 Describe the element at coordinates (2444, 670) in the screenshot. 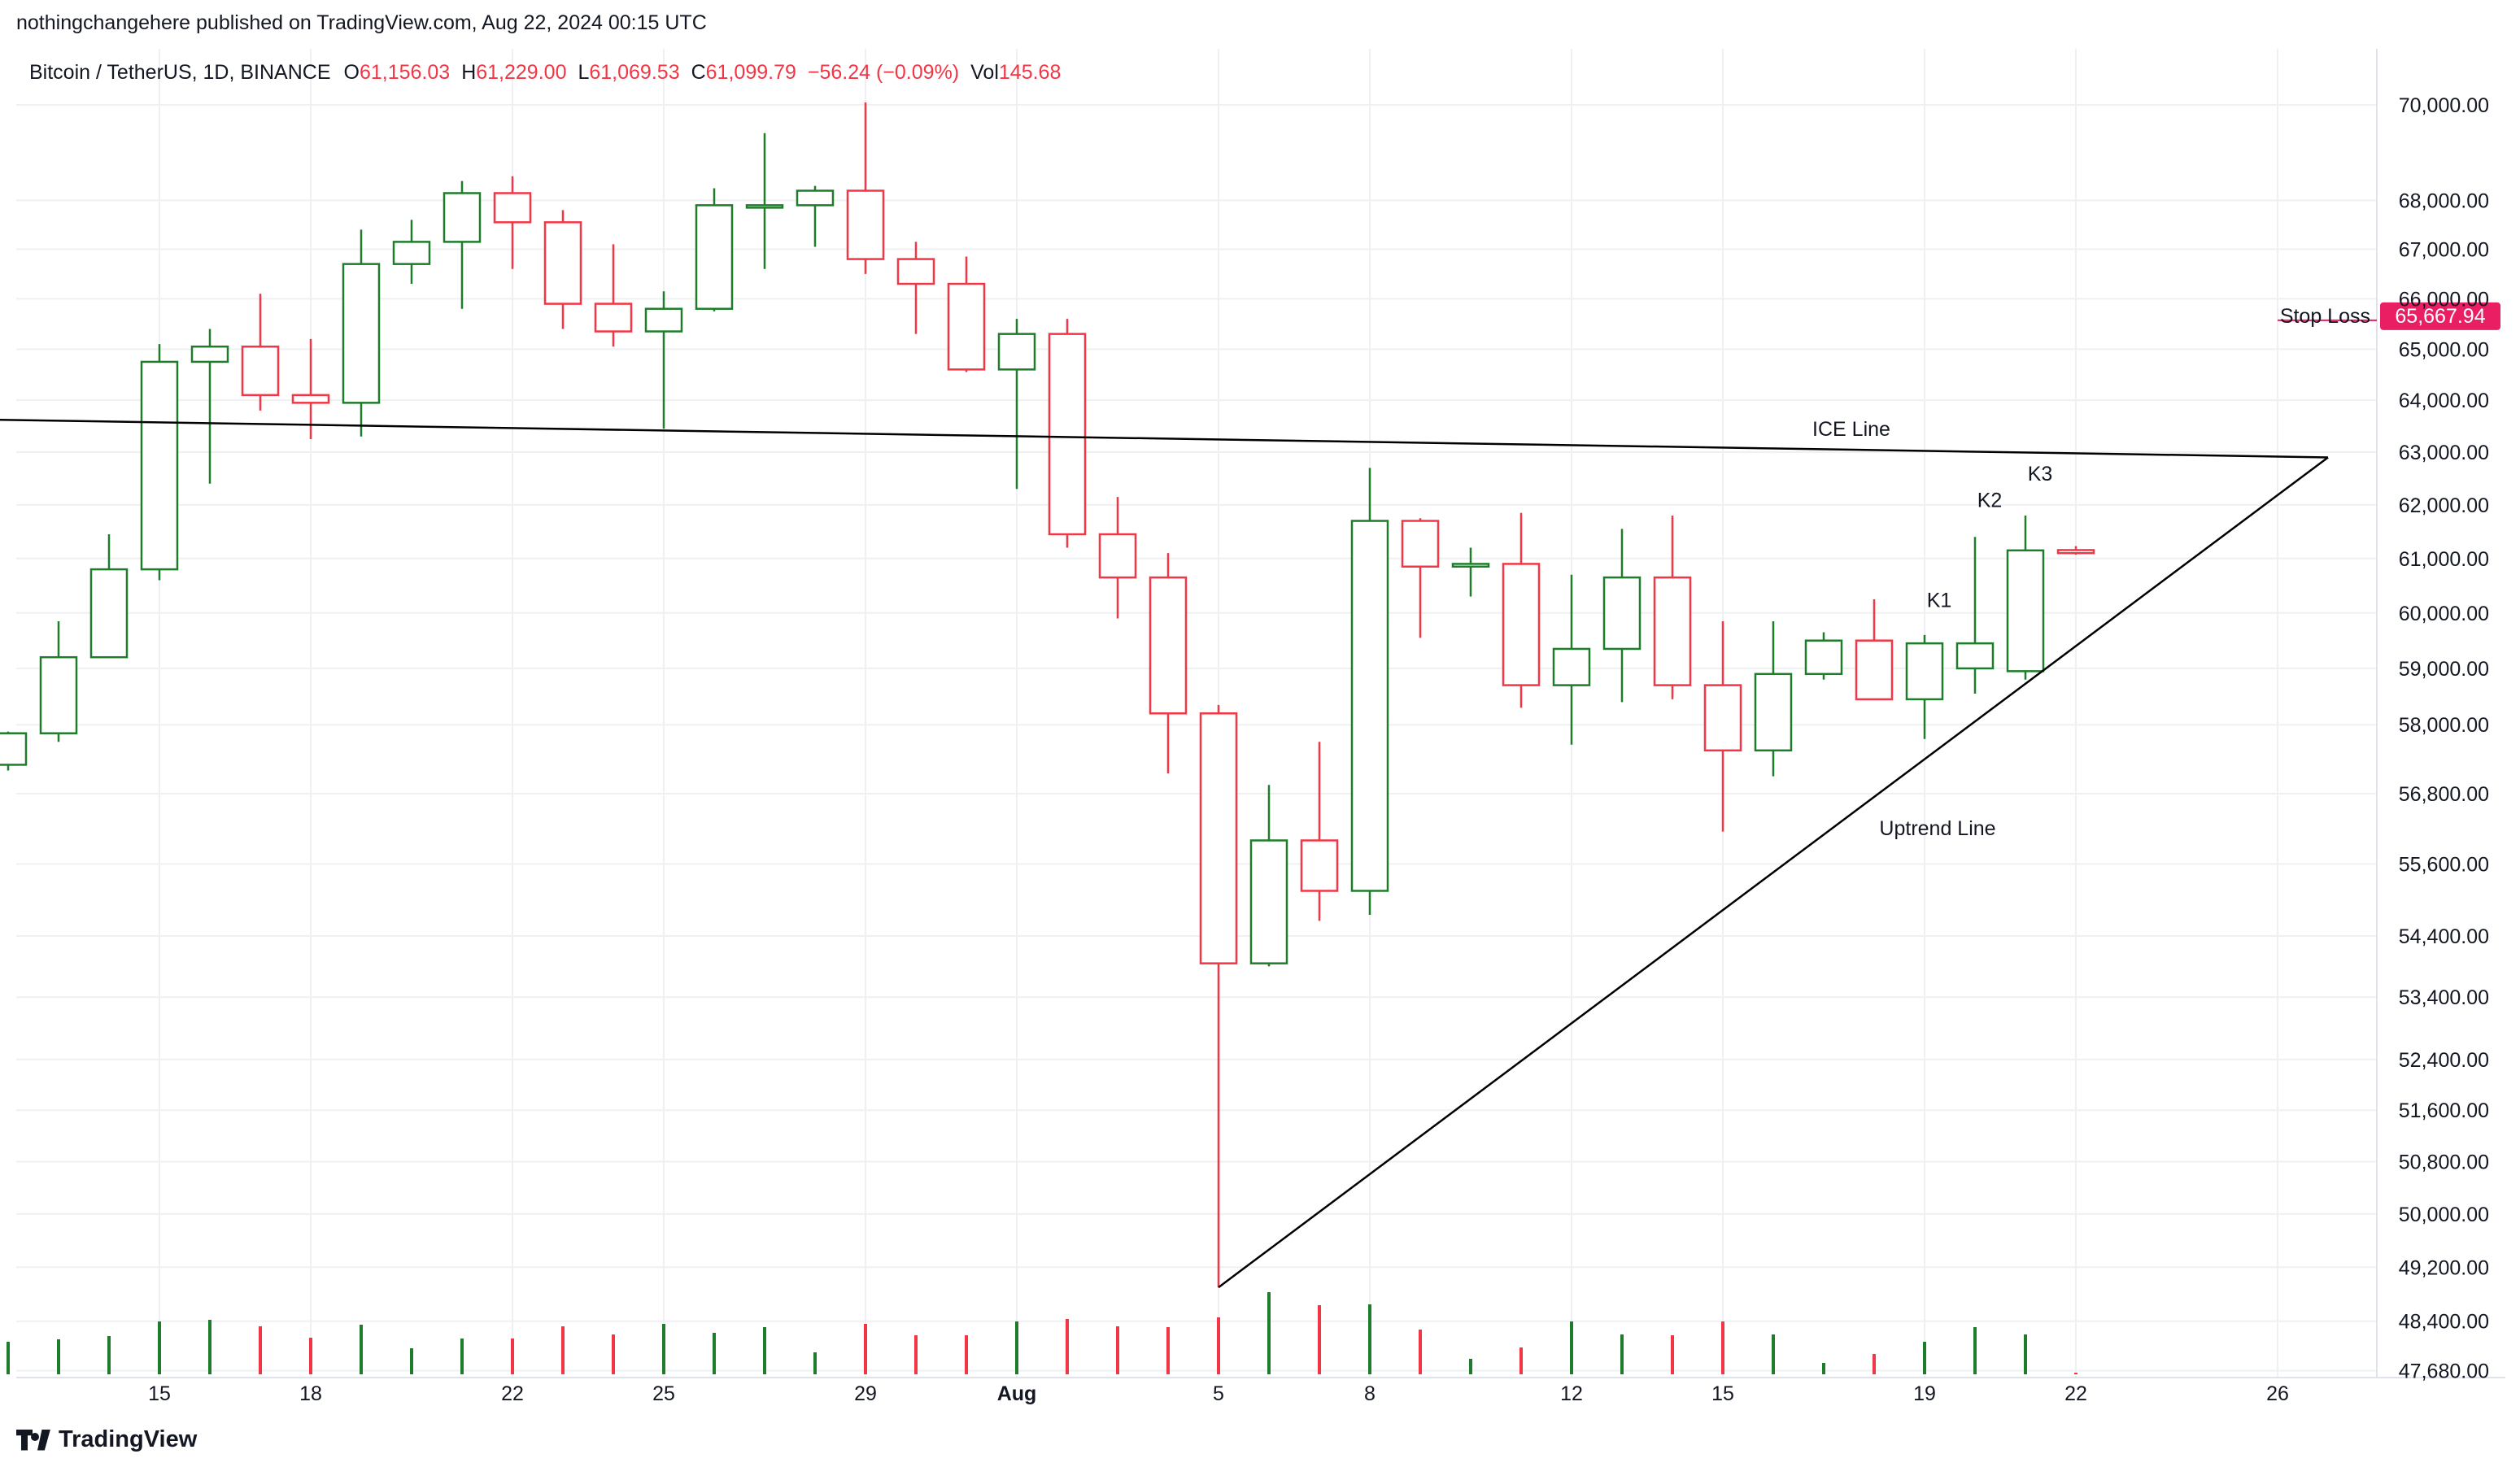

I see `price-tick-label: 59,000.00` at that location.